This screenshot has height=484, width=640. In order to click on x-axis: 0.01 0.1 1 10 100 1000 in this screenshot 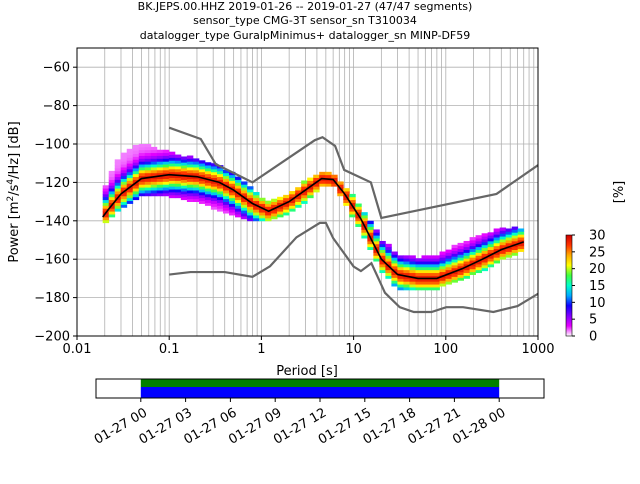, I will do `click(309, 346)`.